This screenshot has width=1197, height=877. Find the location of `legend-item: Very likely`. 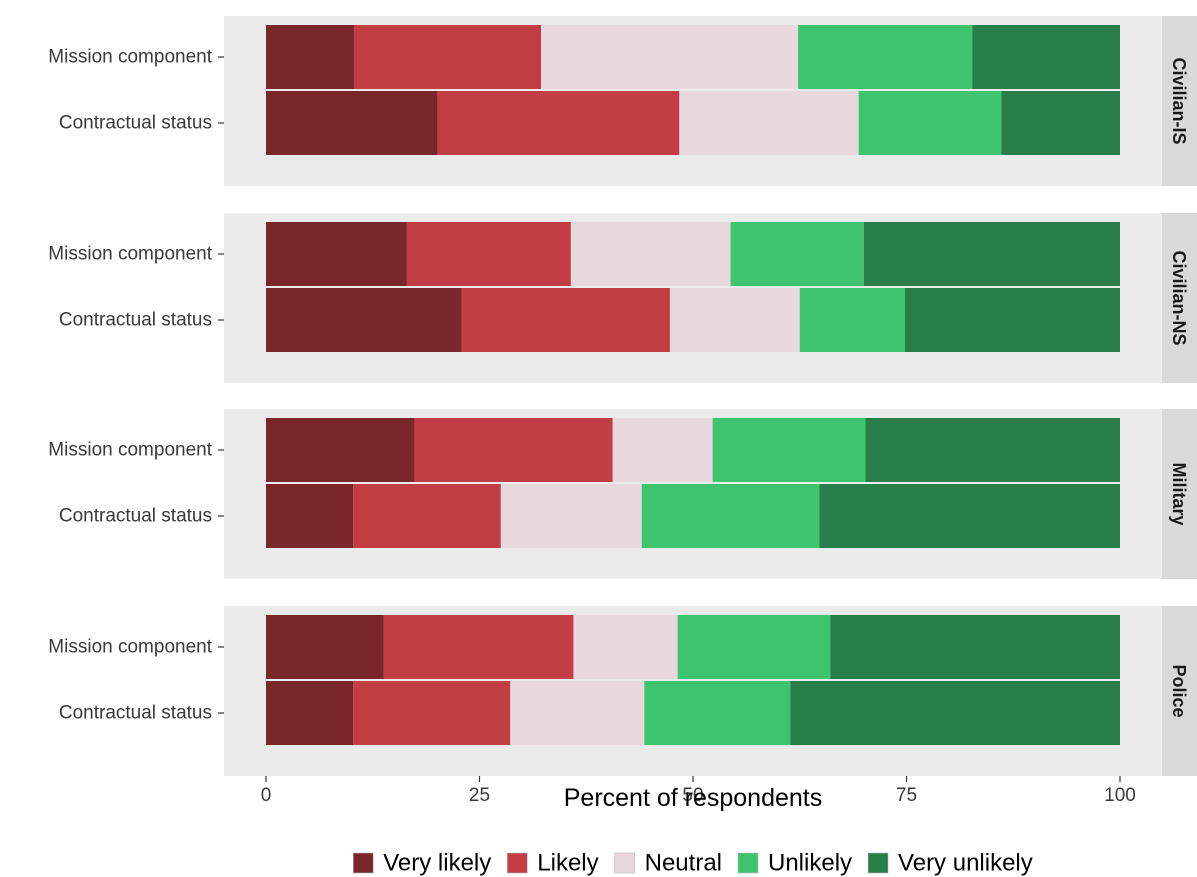

legend-item: Very likely is located at coordinates (421, 863).